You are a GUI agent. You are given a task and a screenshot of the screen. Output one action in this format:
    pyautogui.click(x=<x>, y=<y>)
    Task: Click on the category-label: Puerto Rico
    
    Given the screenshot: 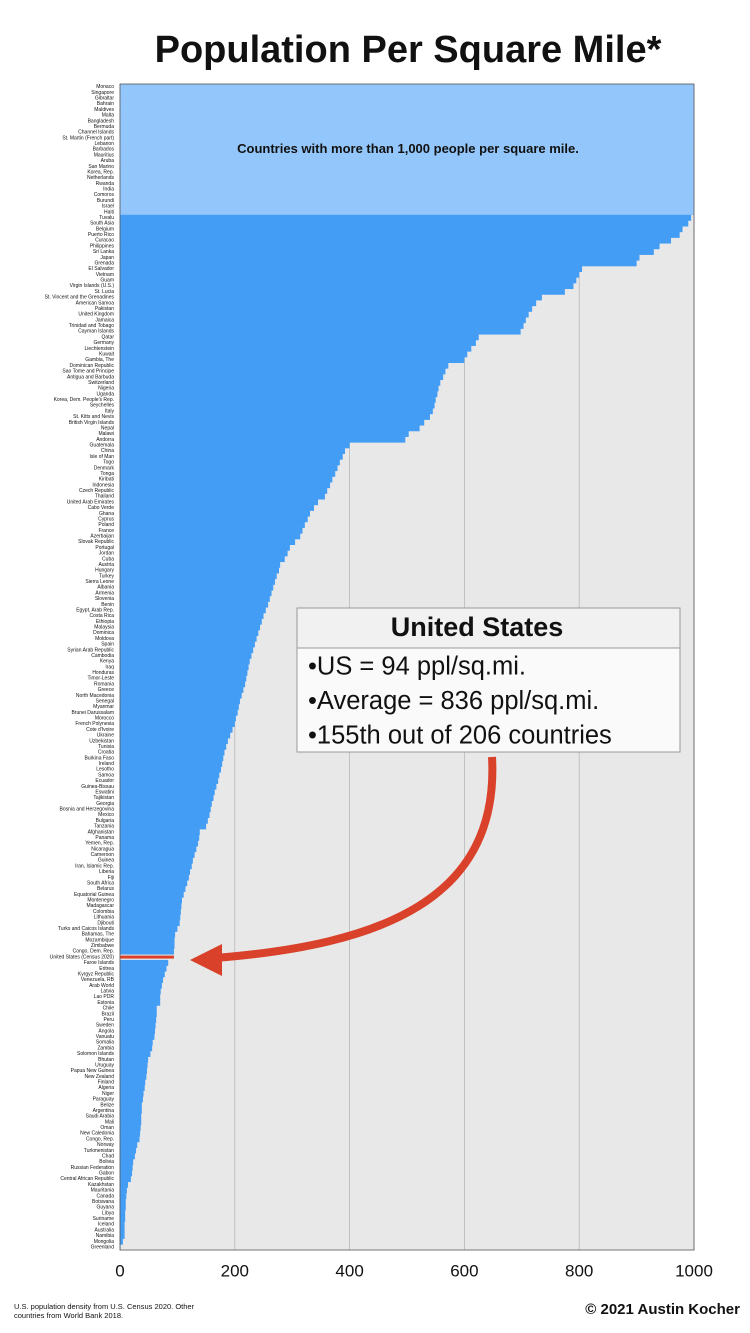 What is the action you would take?
    pyautogui.click(x=101, y=235)
    